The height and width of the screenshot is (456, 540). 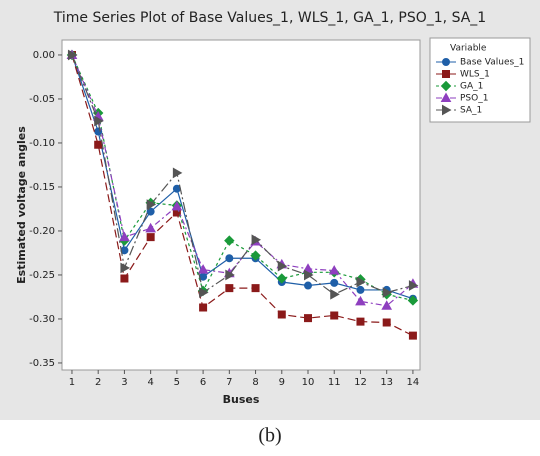 What do you see at coordinates (386, 382) in the screenshot?
I see `x-tick-label: 13` at bounding box center [386, 382].